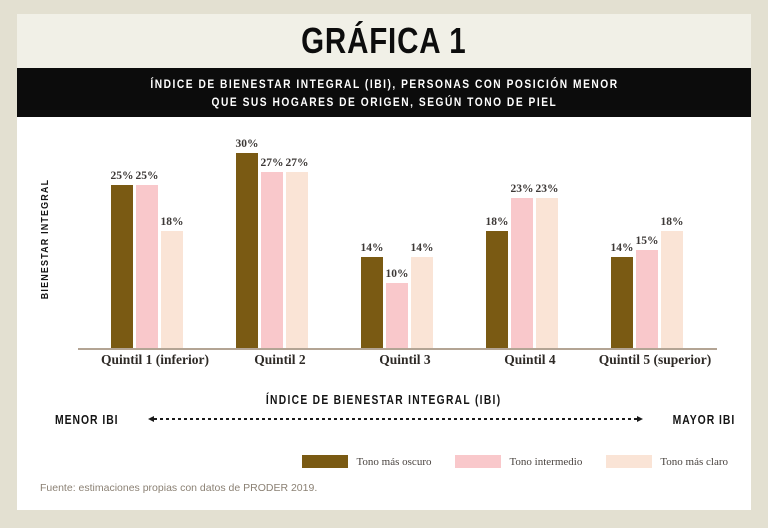 The height and width of the screenshot is (528, 768). What do you see at coordinates (397, 315) in the screenshot?
I see `bar-tono-intermedio-q3` at bounding box center [397, 315].